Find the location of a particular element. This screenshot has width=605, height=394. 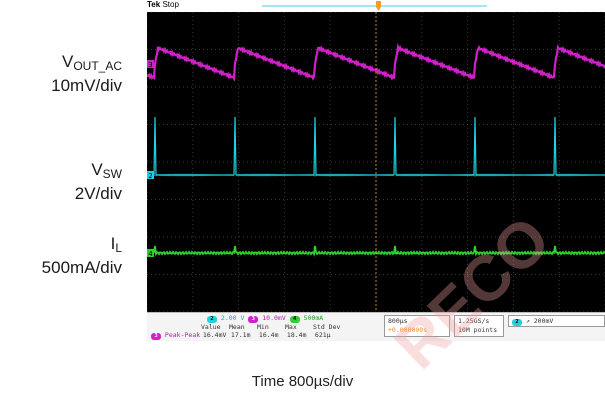

il-label-main: I is located at coordinates (113, 243).